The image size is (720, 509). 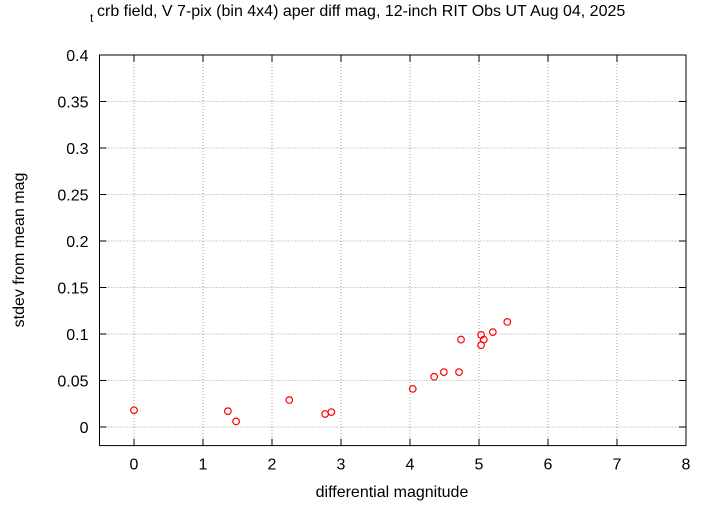 What do you see at coordinates (392, 492) in the screenshot?
I see `x-axis-label: differential magnitude` at bounding box center [392, 492].